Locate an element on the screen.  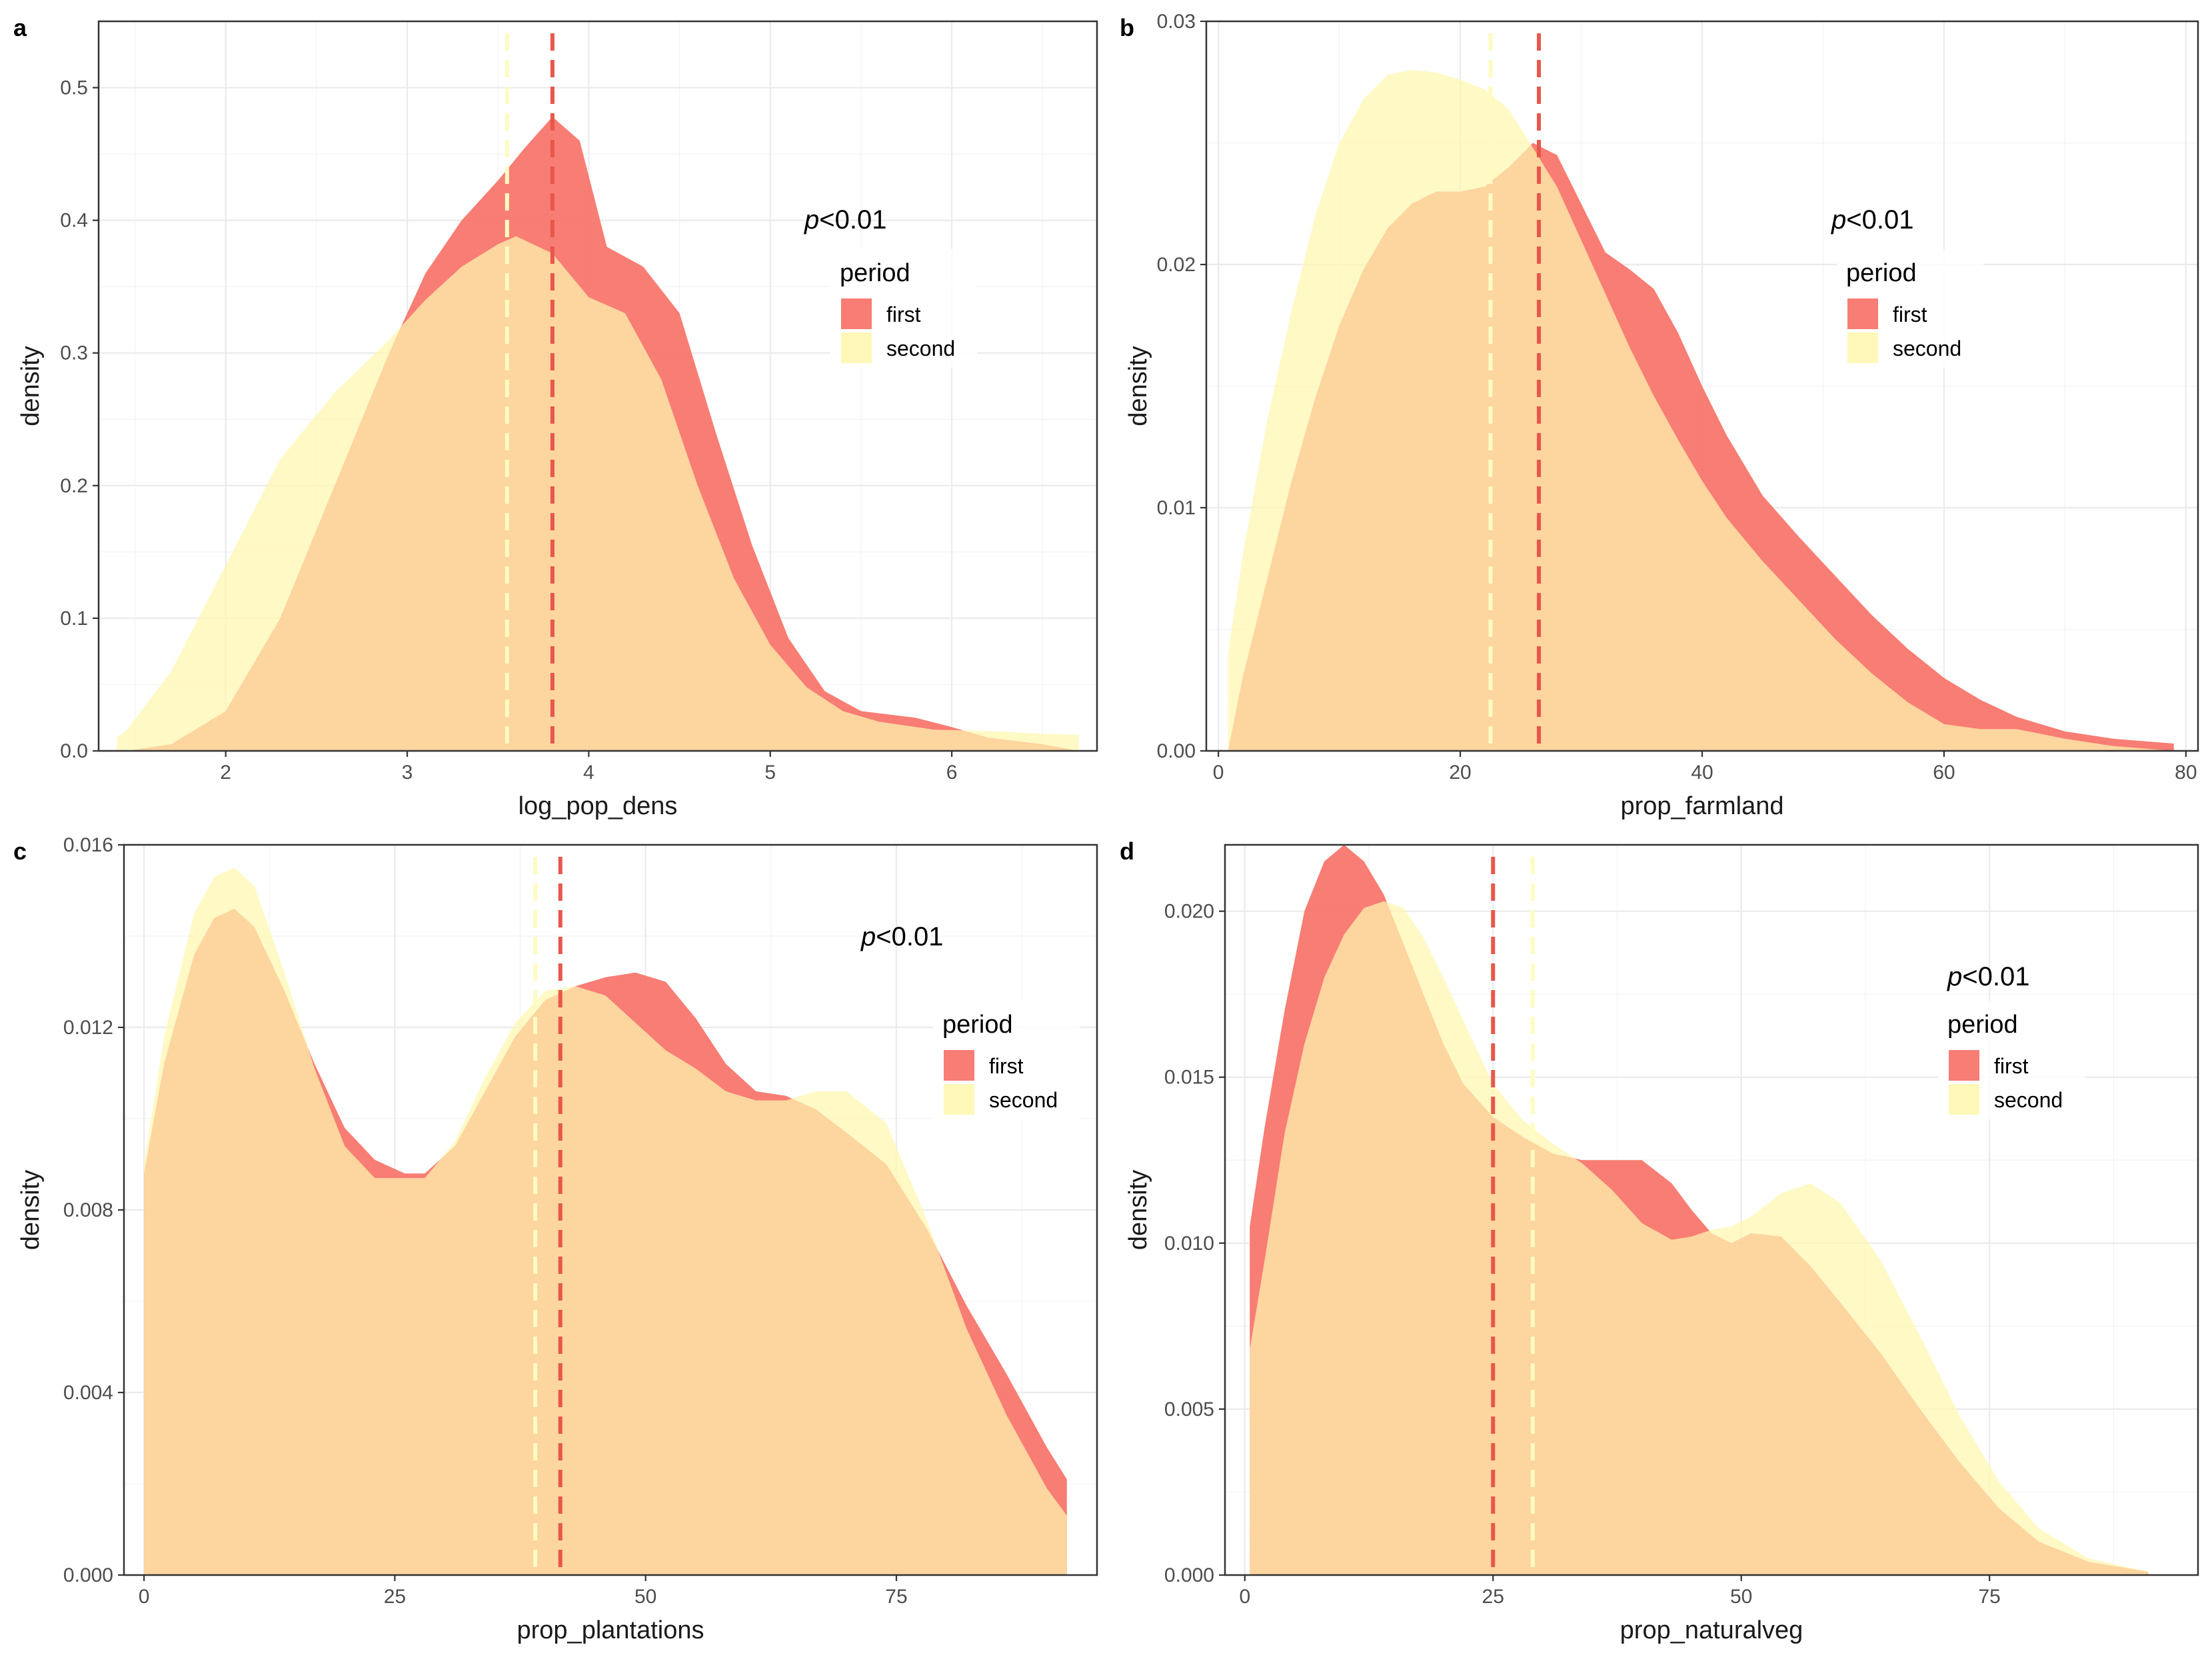
y-tick-label: 0.2 is located at coordinates (74, 486).